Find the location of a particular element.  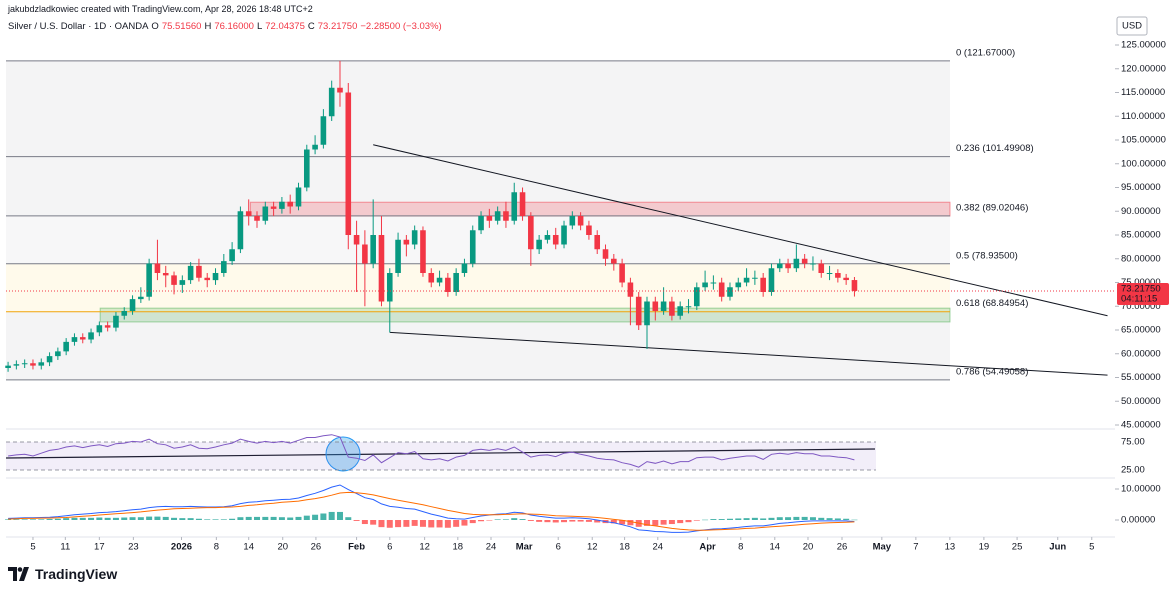

currency: USD is located at coordinates (1132, 26).